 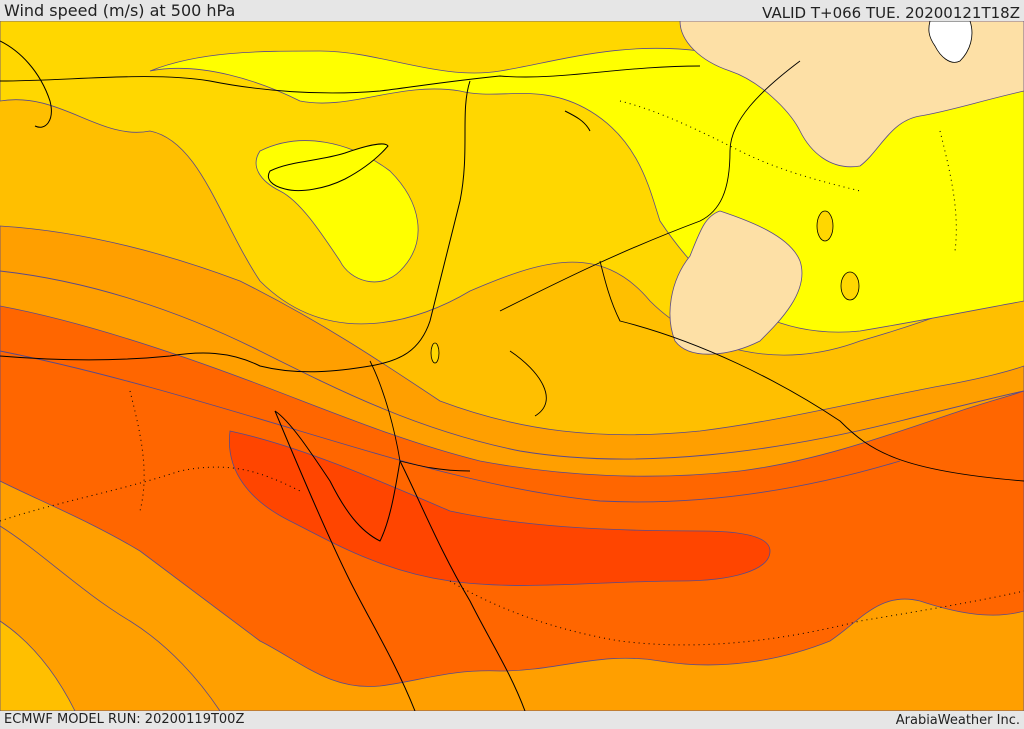 What do you see at coordinates (891, 13) in the screenshot?
I see `valid-time: VALID T+066 TUE. 20200121T18Z` at bounding box center [891, 13].